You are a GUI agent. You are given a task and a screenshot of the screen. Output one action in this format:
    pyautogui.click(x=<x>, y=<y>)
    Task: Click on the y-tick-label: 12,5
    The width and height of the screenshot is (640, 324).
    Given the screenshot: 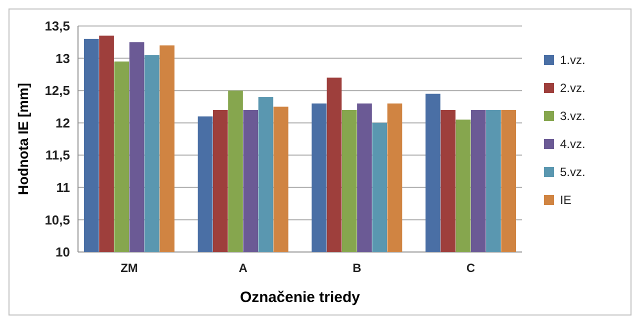 What is the action you would take?
    pyautogui.click(x=57, y=90)
    